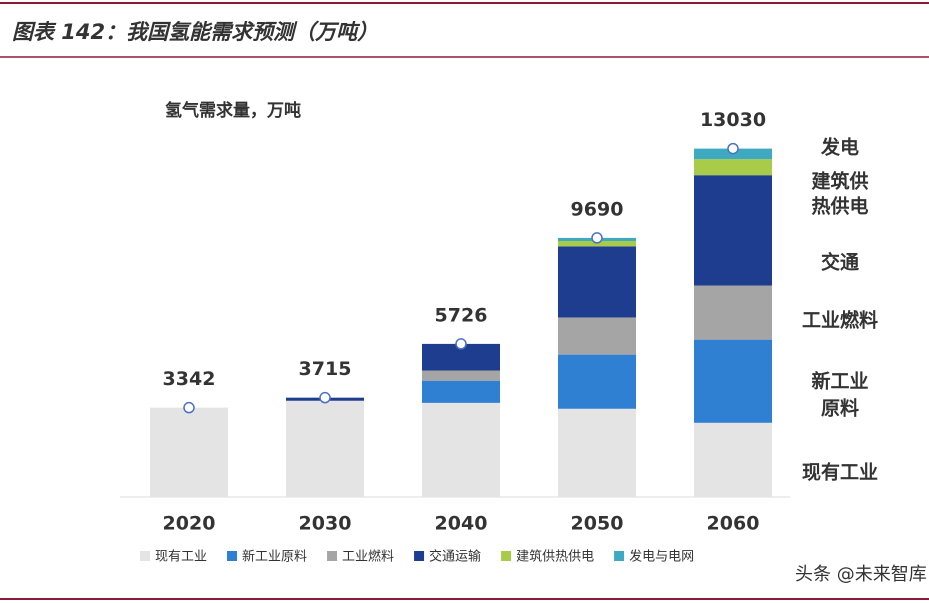 This screenshot has height=603, width=929. I want to click on annotation: 热供电, so click(839, 206).